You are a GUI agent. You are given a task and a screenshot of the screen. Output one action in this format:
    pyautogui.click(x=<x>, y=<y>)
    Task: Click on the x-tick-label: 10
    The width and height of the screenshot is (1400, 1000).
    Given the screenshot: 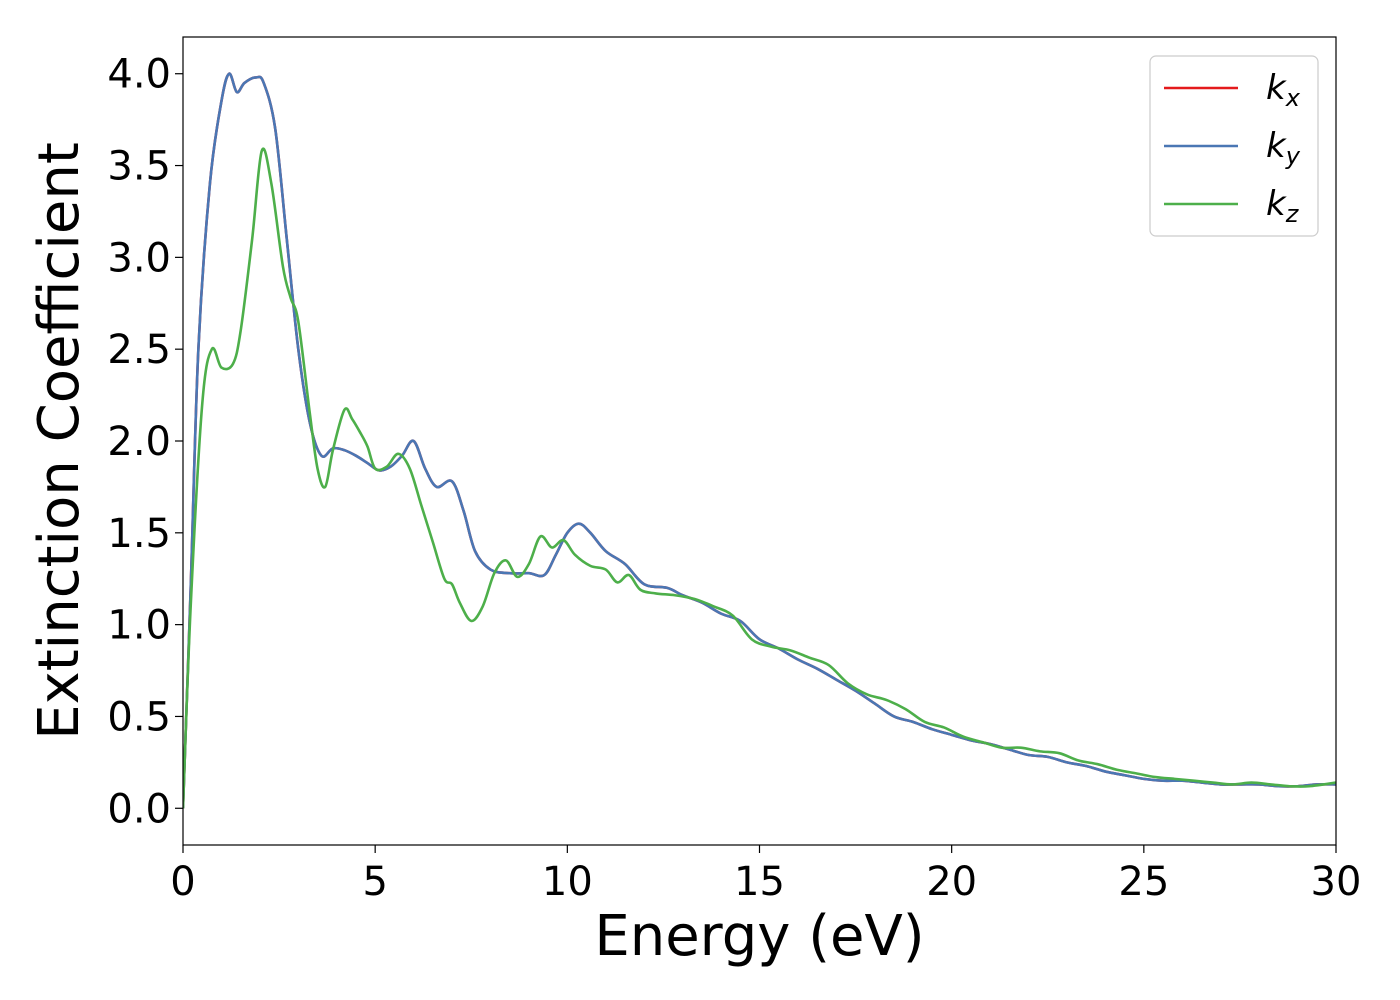 What is the action you would take?
    pyautogui.click(x=567, y=882)
    